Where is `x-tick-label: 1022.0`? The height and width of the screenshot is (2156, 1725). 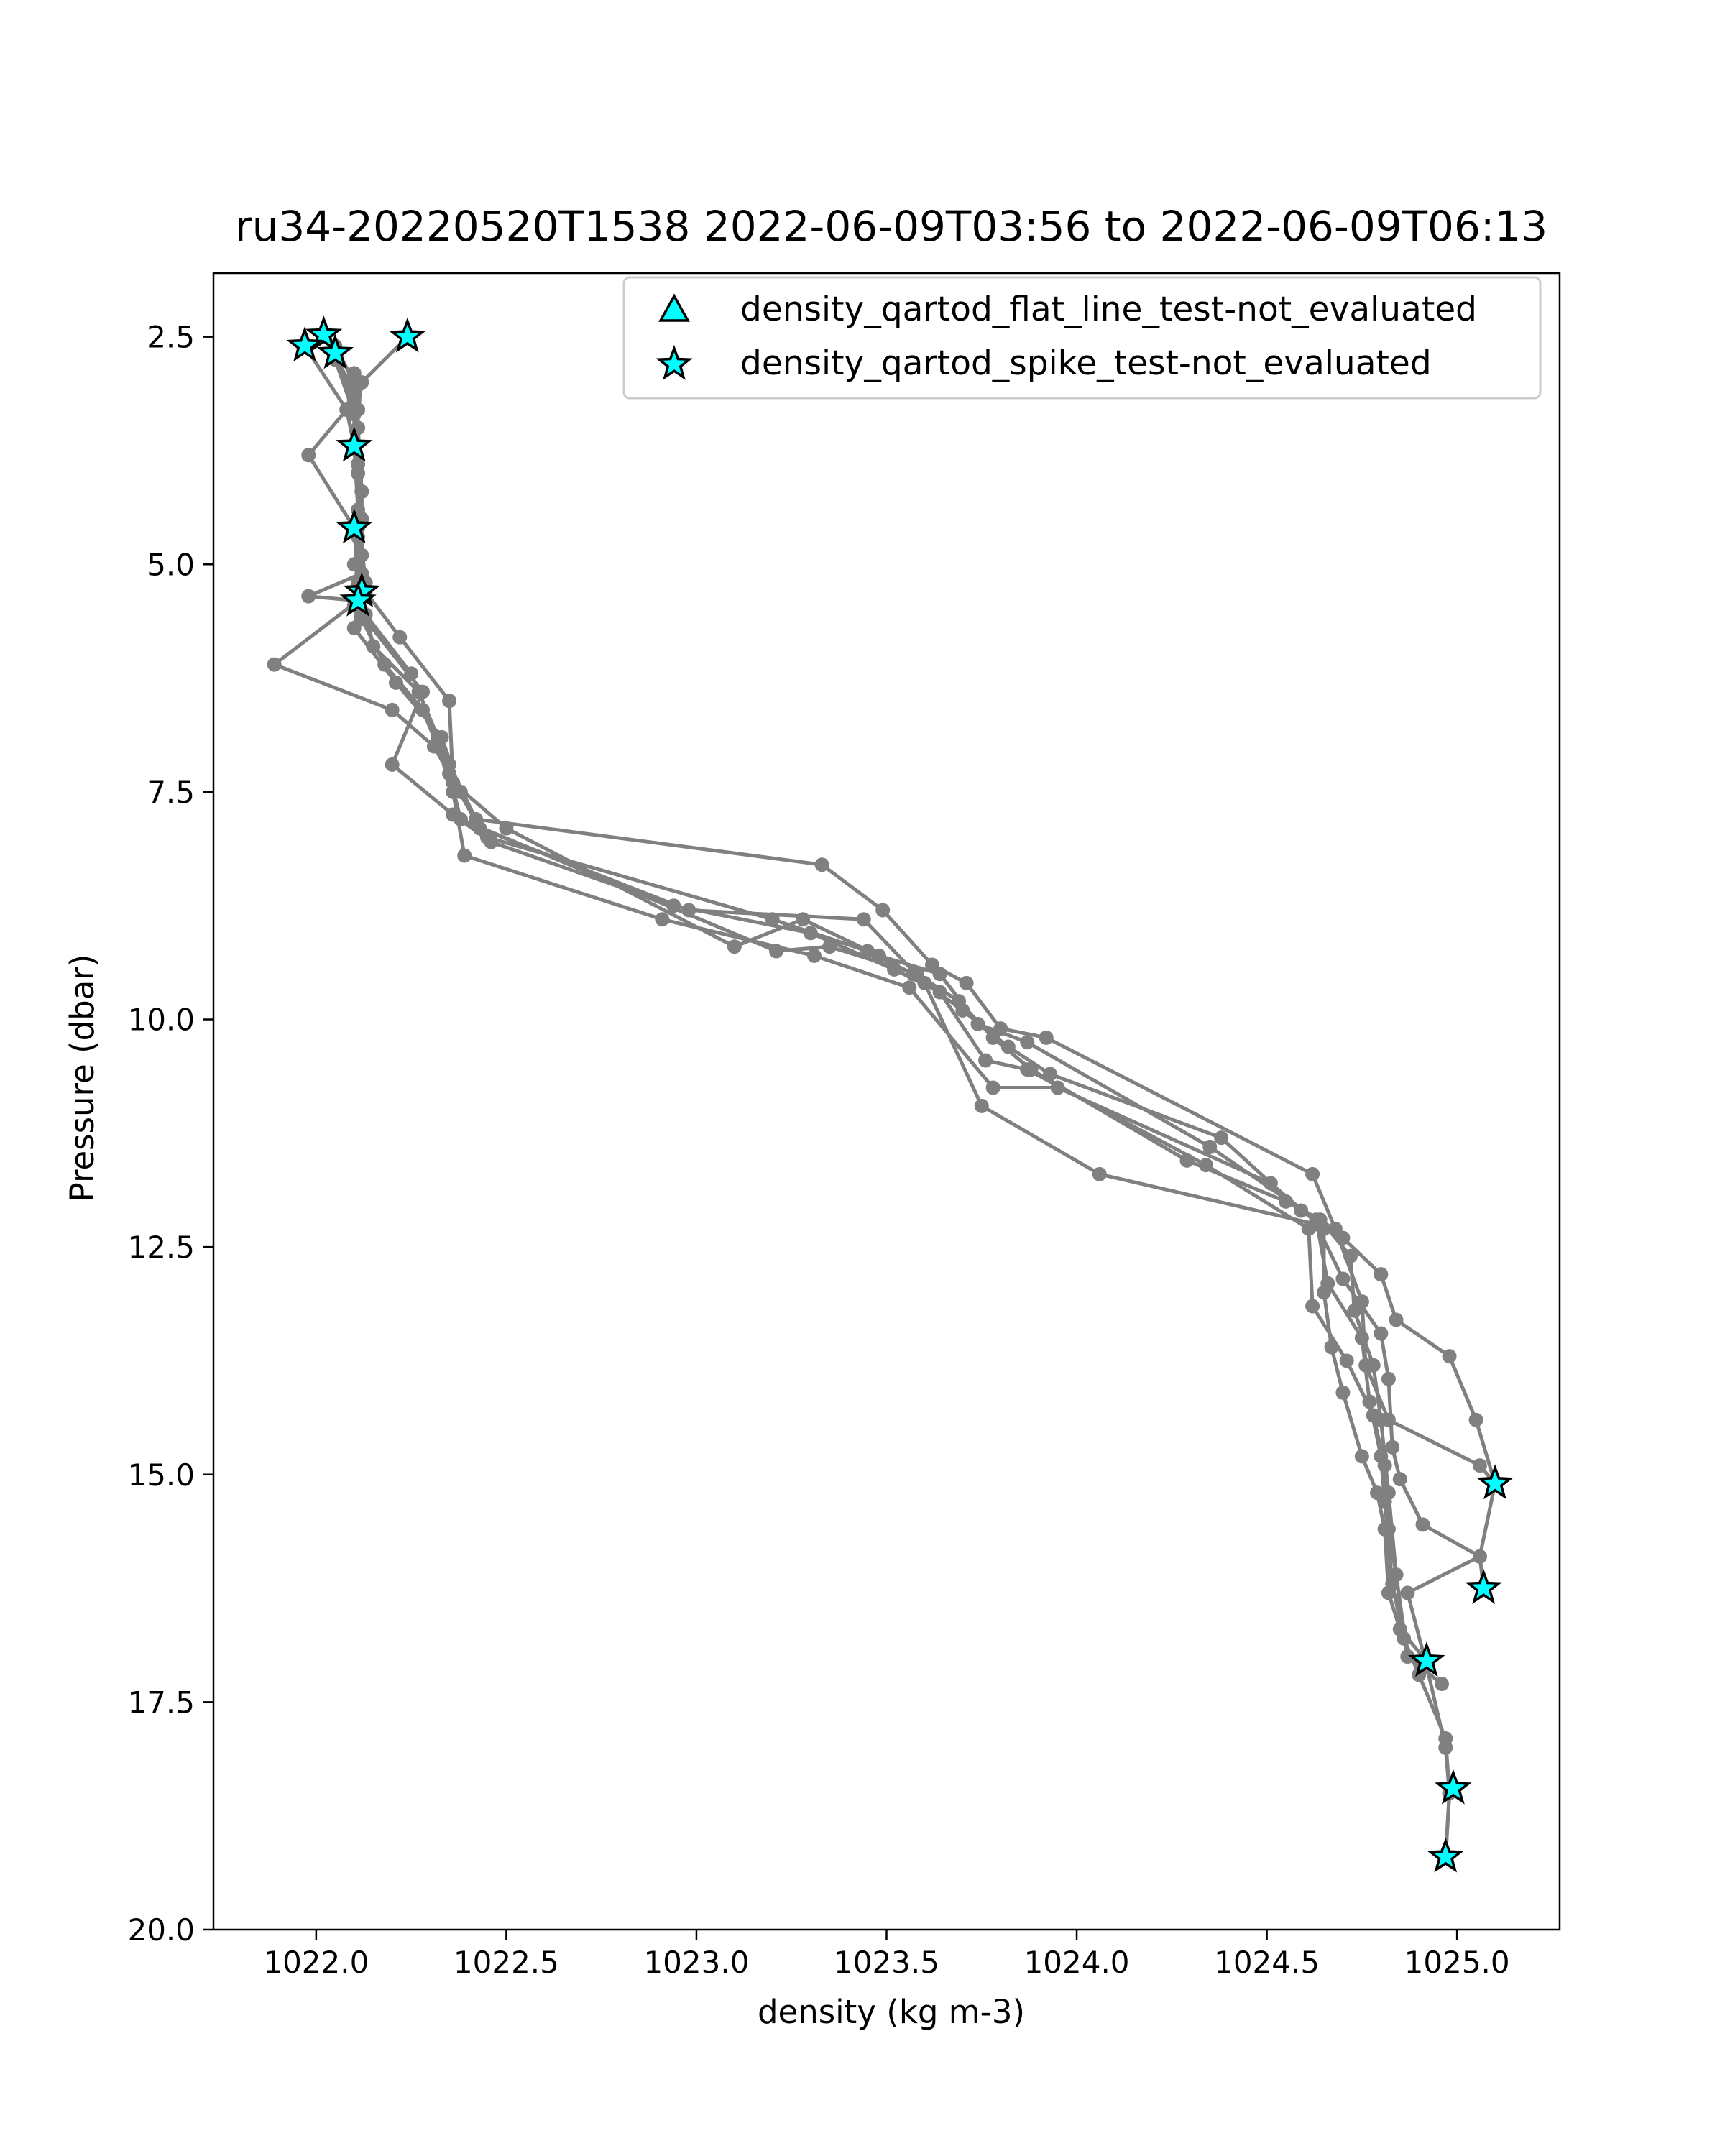 x-tick-label: 1022.0 is located at coordinates (316, 1963).